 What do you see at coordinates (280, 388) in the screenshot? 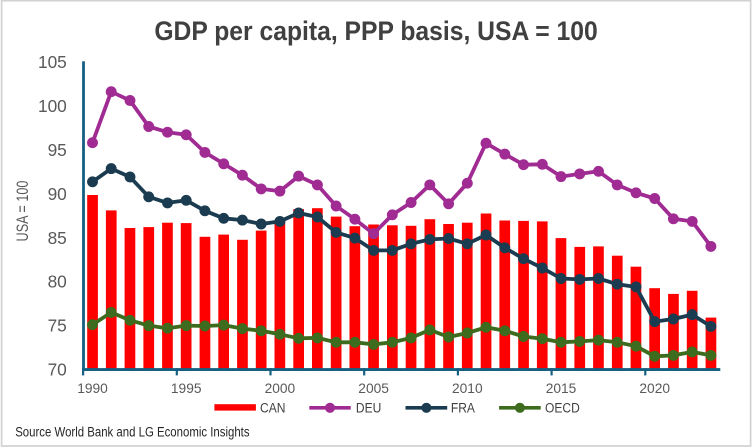
I see `svg-text: 2000` at bounding box center [280, 388].